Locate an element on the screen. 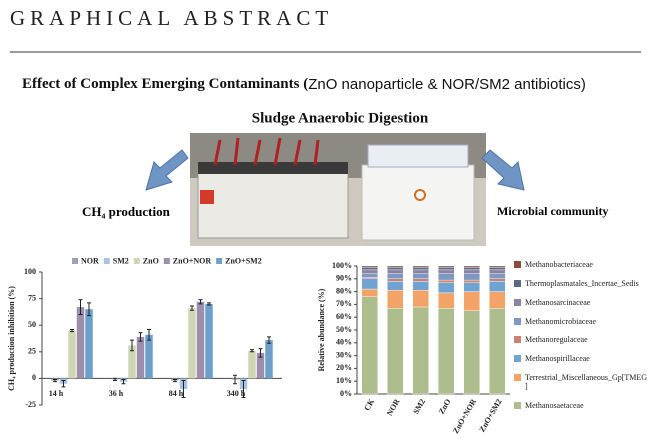 This screenshot has height=439, width=651. legend-label: Methanobacteriaceae is located at coordinates (559, 264).